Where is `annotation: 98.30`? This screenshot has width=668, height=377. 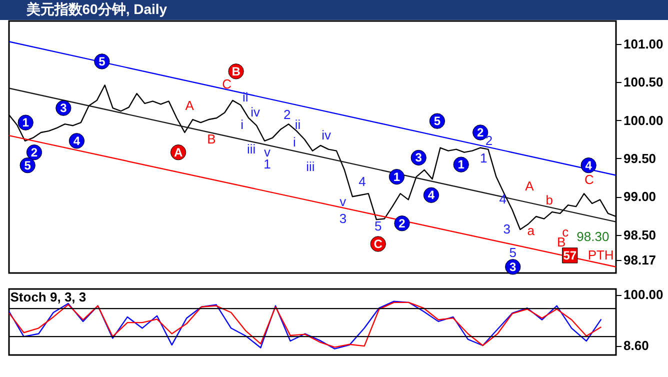
annotation: 98.30 is located at coordinates (593, 236).